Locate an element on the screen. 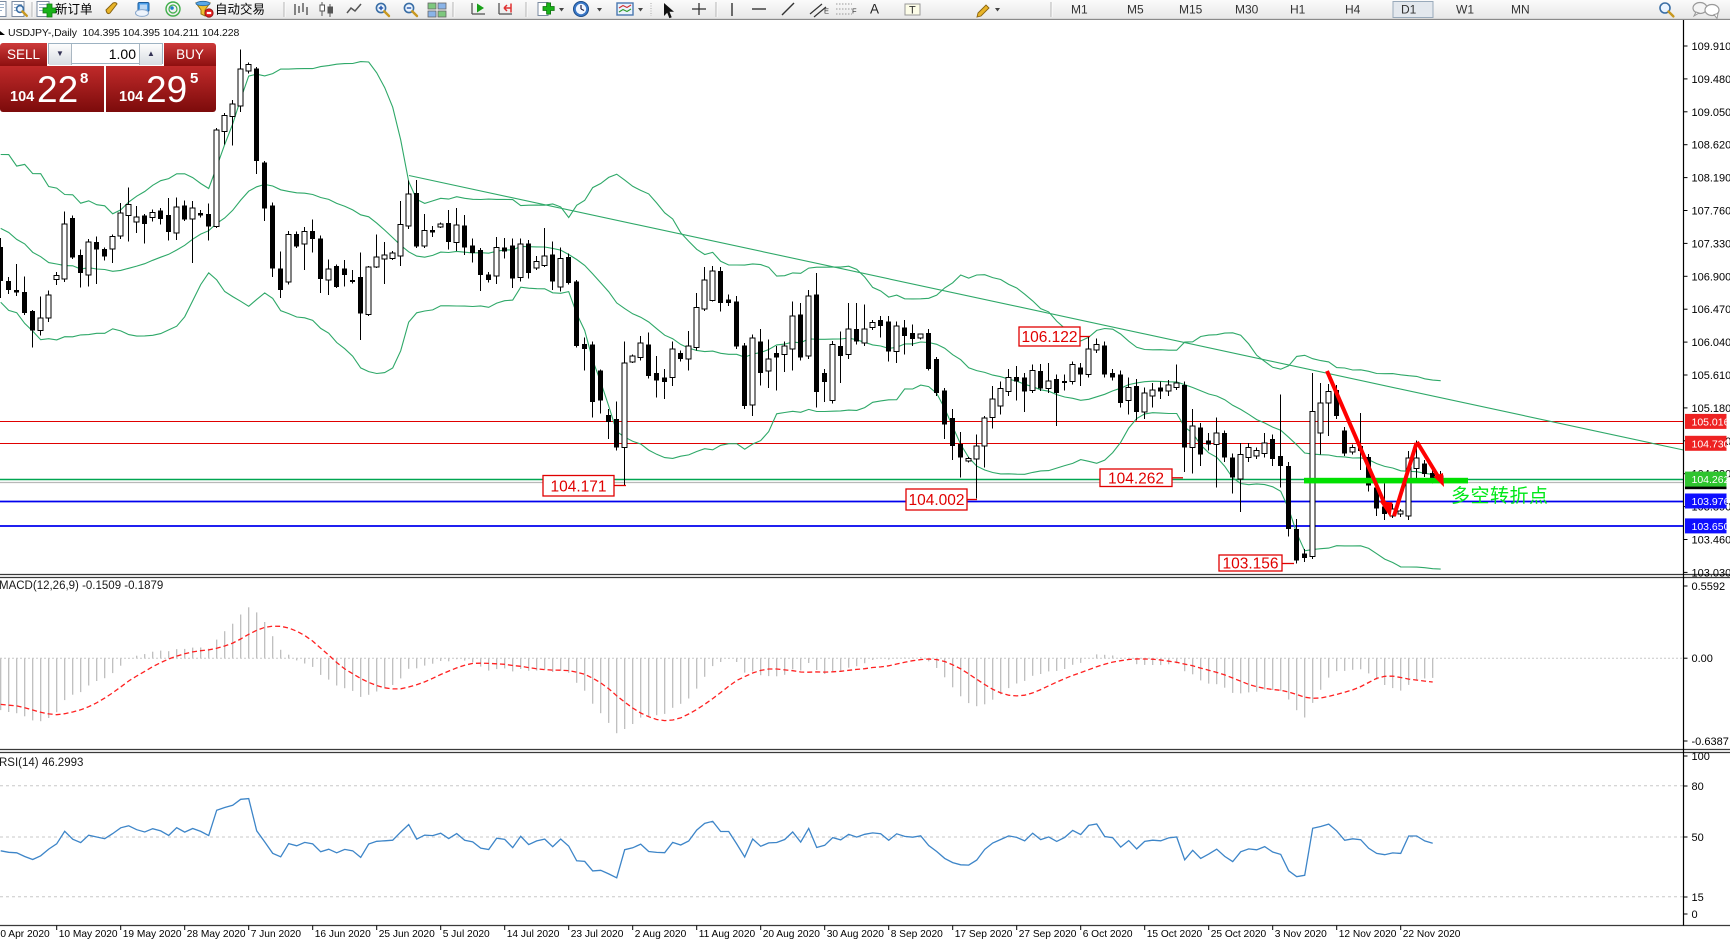 The width and height of the screenshot is (1730, 943). svg-text: 30 Apr 2020 is located at coordinates (25, 934).